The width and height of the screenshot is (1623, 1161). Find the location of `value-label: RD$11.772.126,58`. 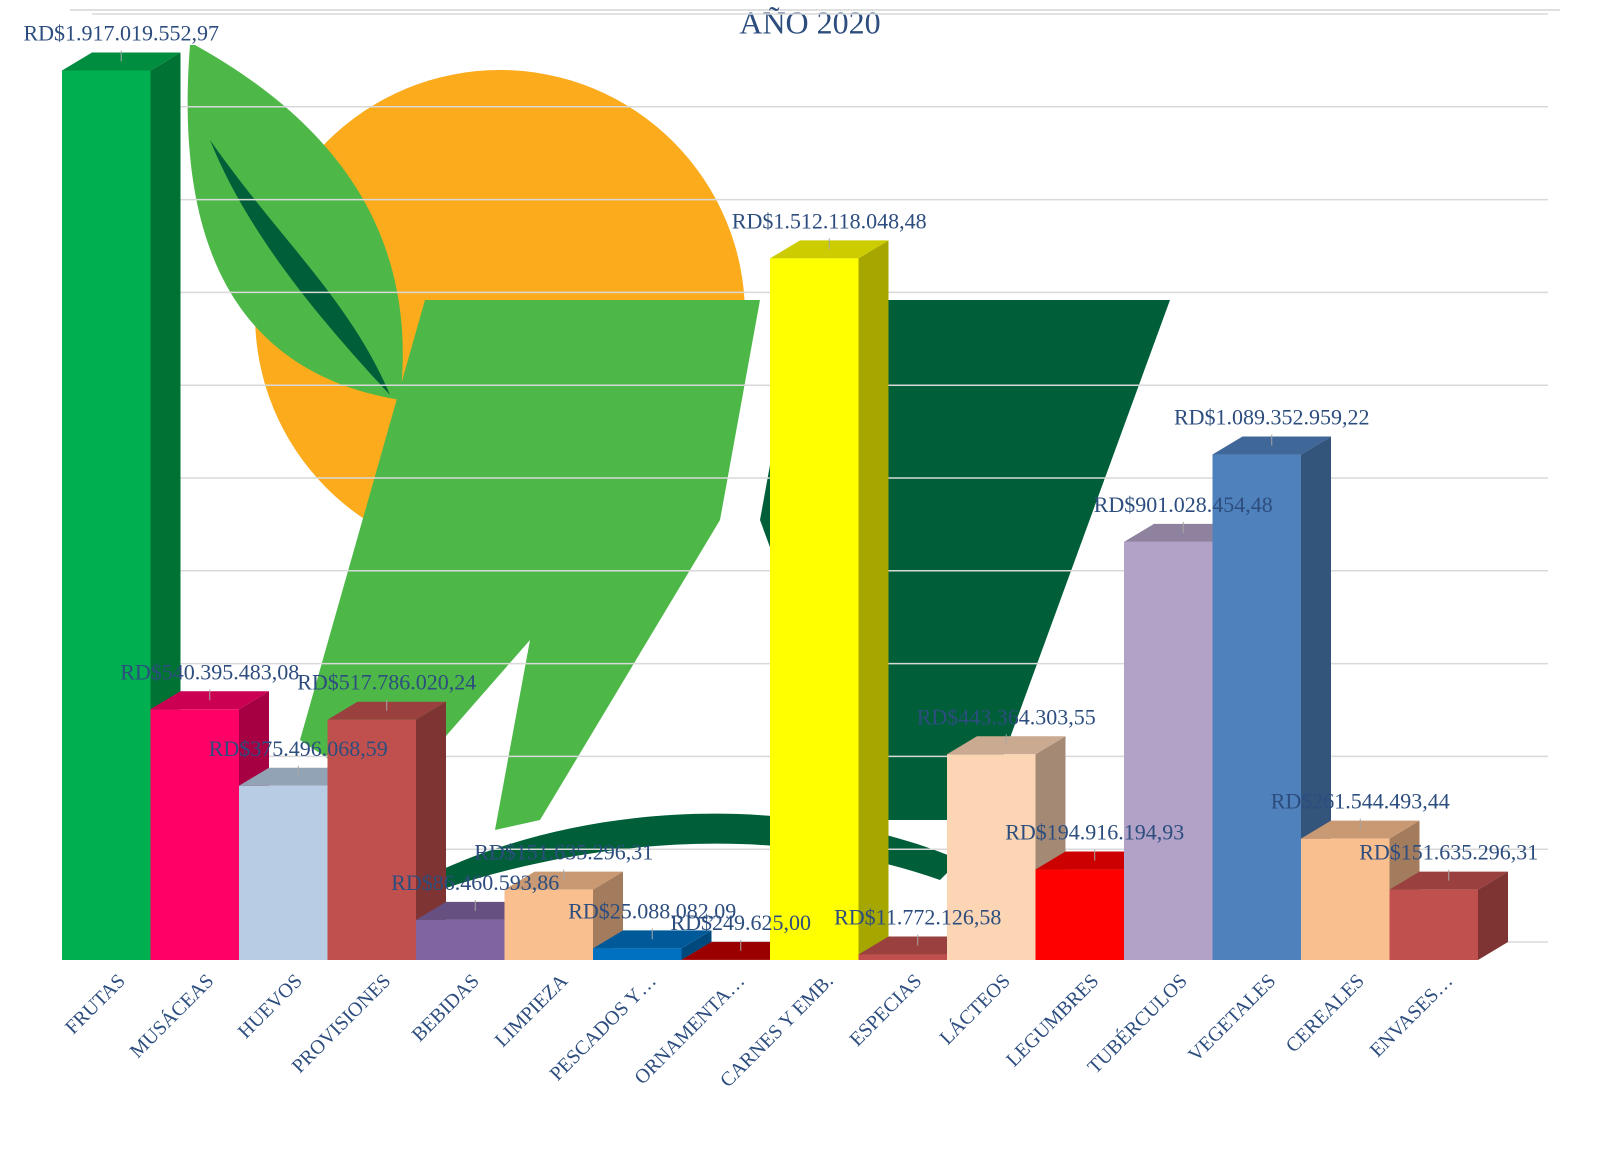

value-label: RD$11.772.126,58 is located at coordinates (917, 917).